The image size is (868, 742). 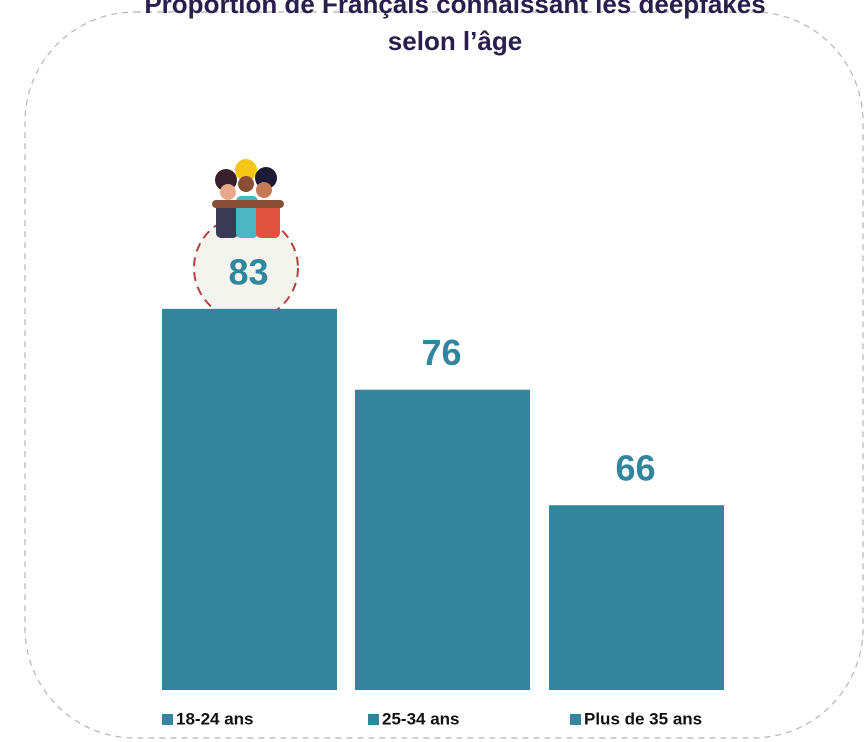 I want to click on value-label: 76, so click(x=441, y=352).